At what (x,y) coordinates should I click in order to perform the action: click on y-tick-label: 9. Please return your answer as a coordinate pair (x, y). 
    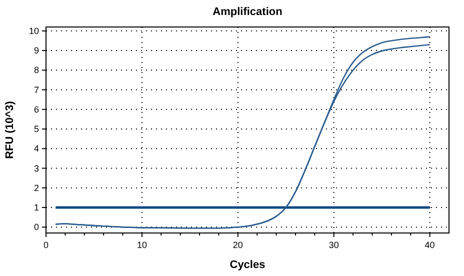
    Looking at the image, I should click on (36, 51).